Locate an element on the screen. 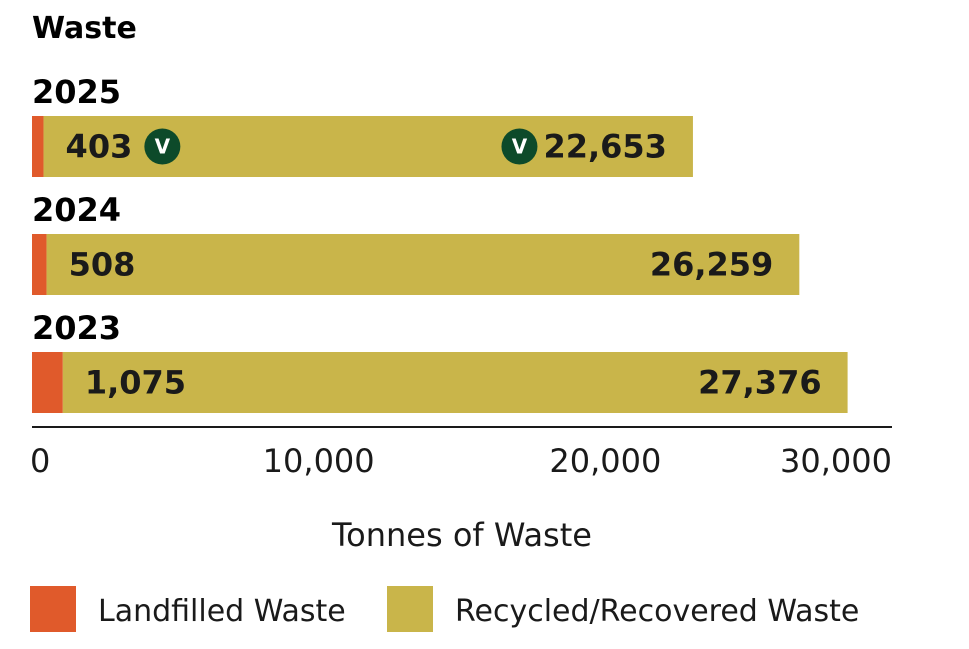  year-label-2025: 2025 is located at coordinates (76, 92).